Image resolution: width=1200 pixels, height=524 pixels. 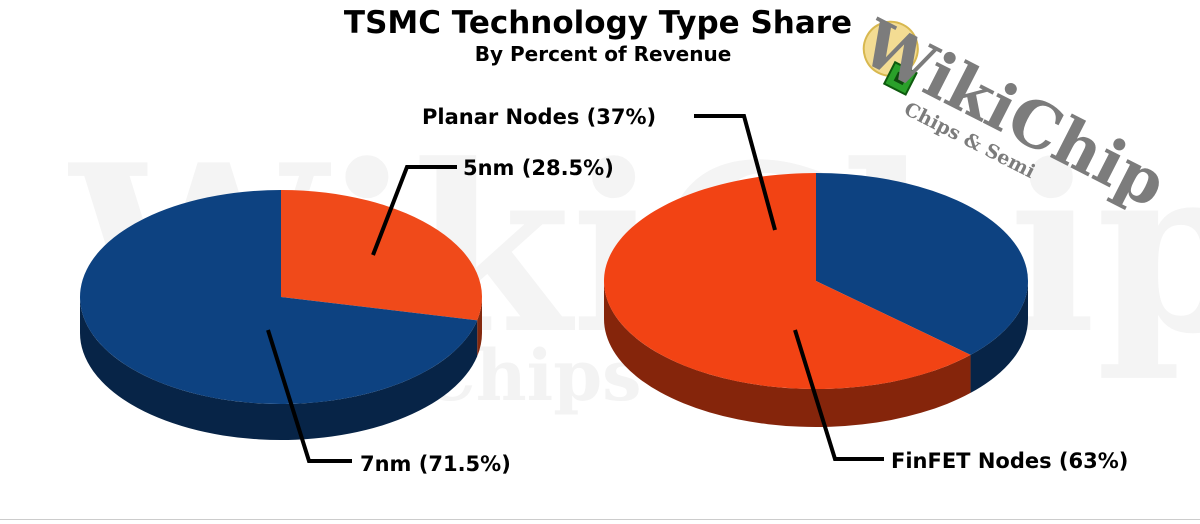 What do you see at coordinates (603, 54) in the screenshot?
I see `chart-subtitle: By Percent of Revenue` at bounding box center [603, 54].